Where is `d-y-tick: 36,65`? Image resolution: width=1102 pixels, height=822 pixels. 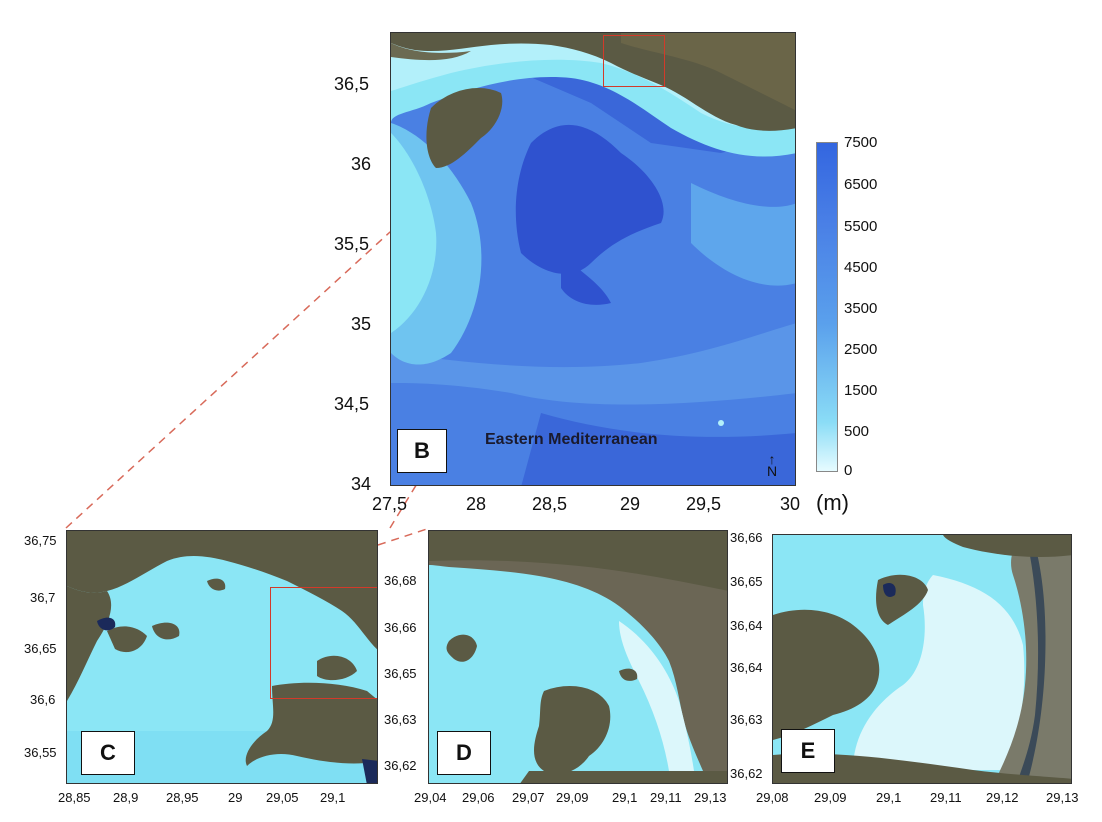 d-y-tick: 36,65 is located at coordinates (400, 673).